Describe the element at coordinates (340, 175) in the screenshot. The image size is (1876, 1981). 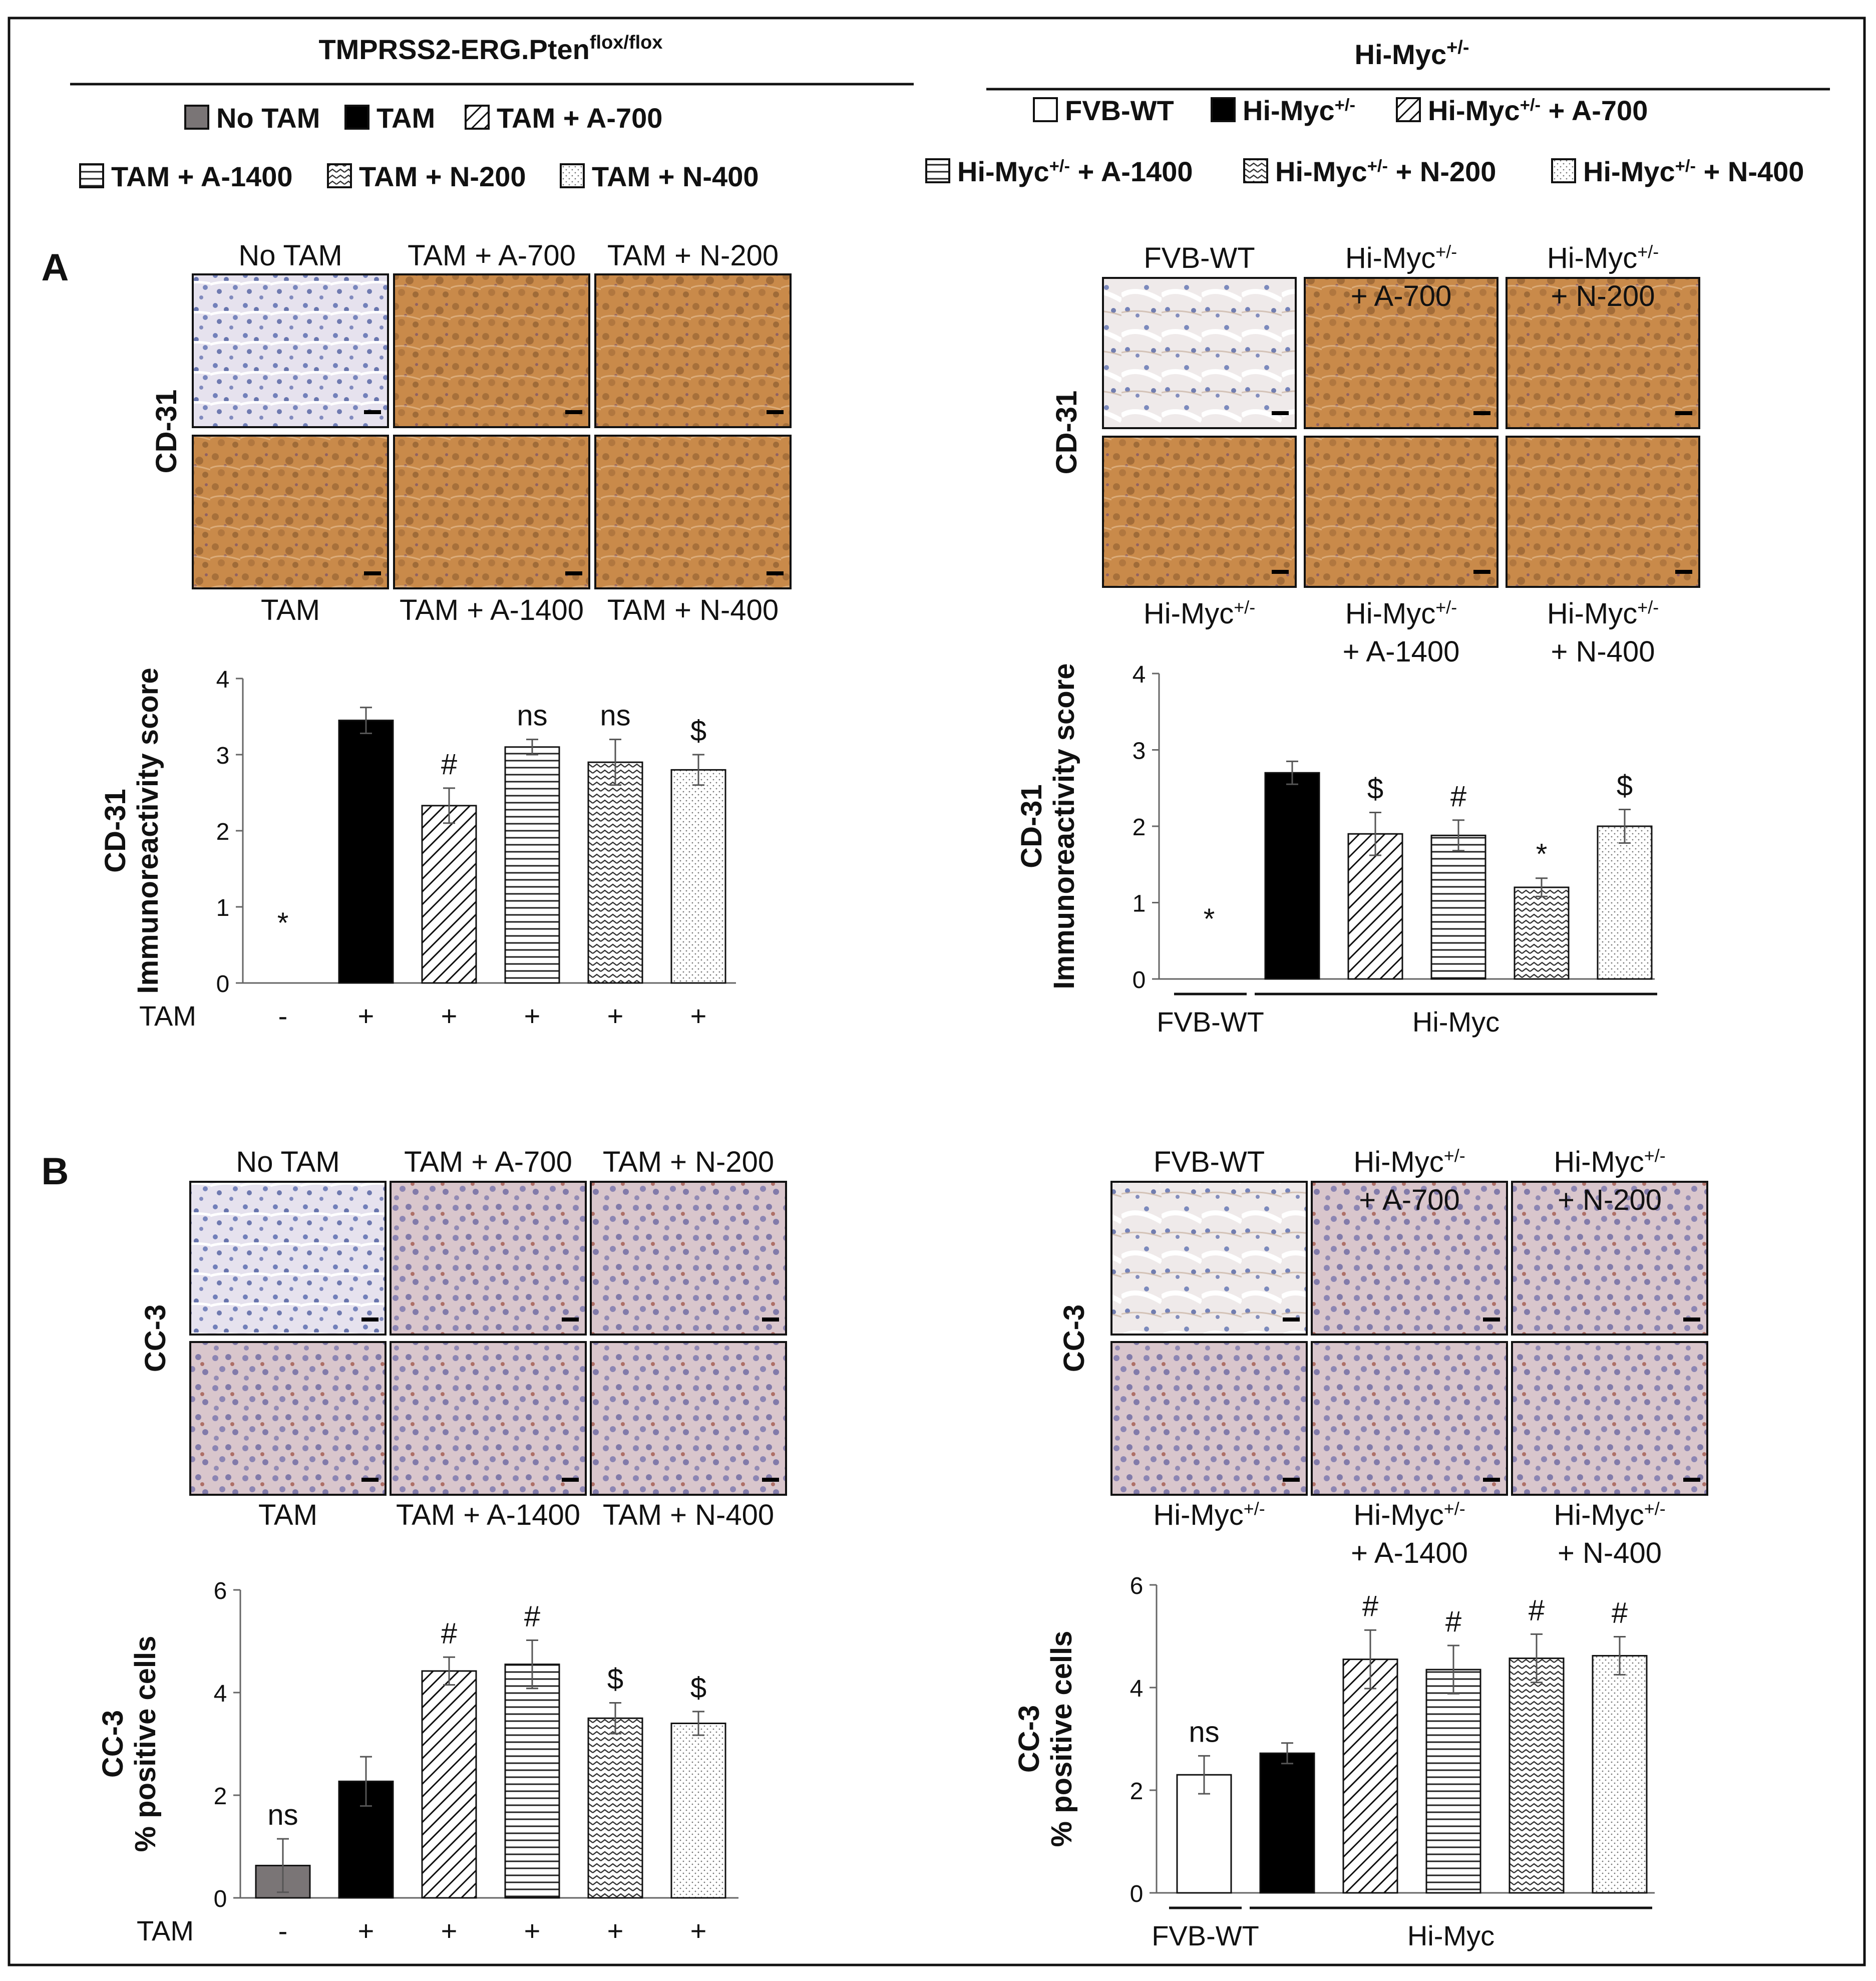
I see `legend-swatch-wave` at that location.